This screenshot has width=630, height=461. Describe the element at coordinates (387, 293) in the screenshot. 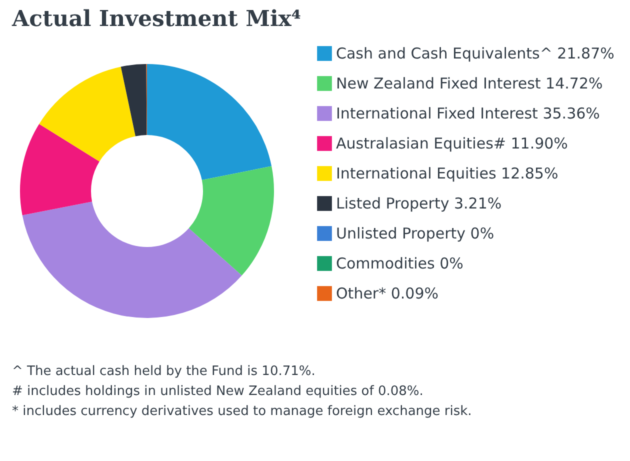

I see `legend-label: Other* 0.09%` at that location.